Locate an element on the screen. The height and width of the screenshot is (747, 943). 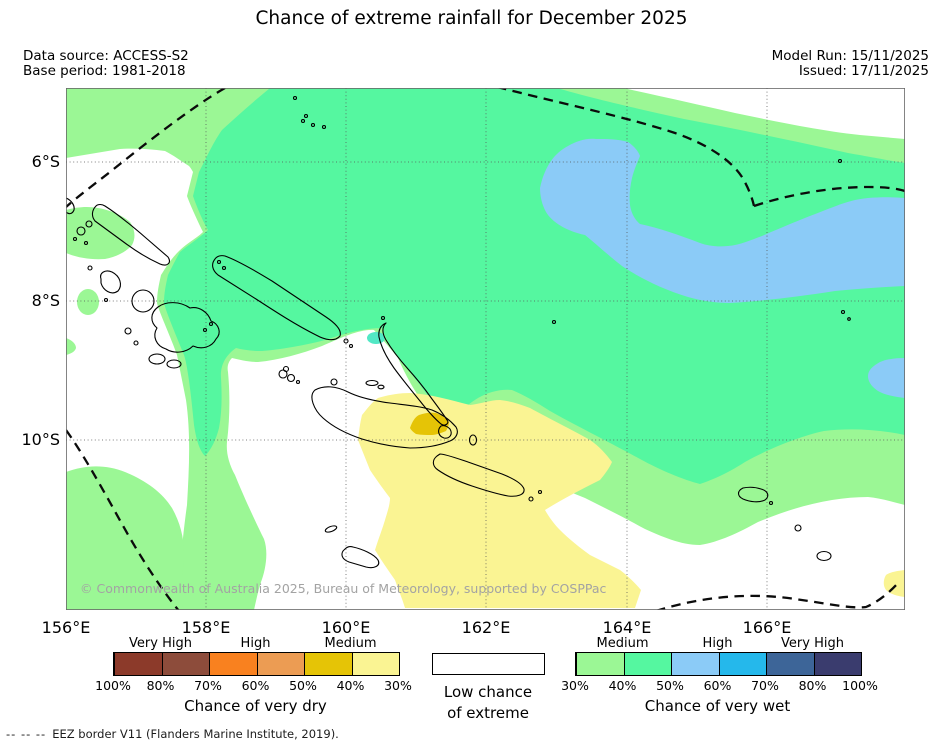
island-guadalcanal is located at coordinates (384, 417).